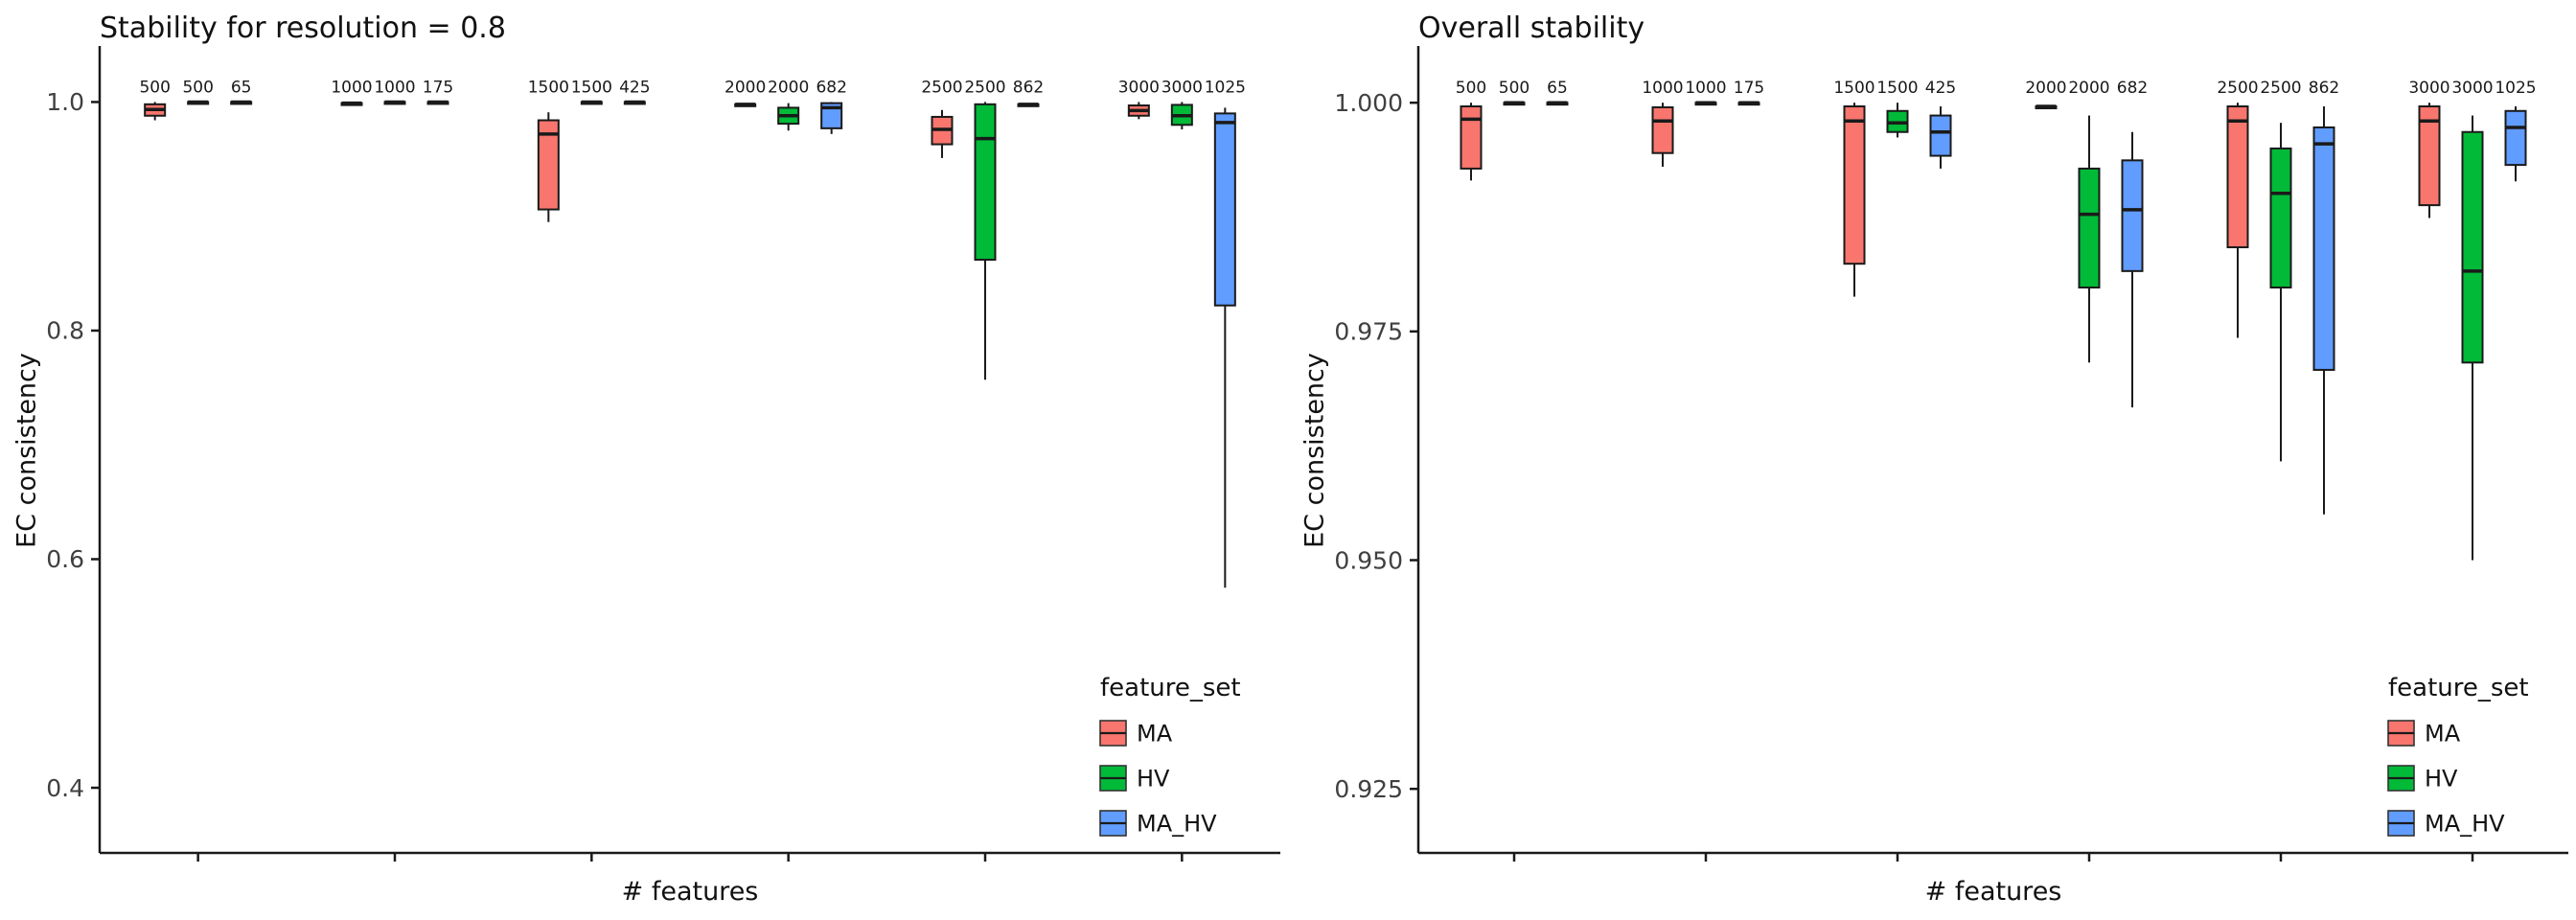  What do you see at coordinates (65, 559) in the screenshot?
I see `y-tick-label: 0.6` at bounding box center [65, 559].